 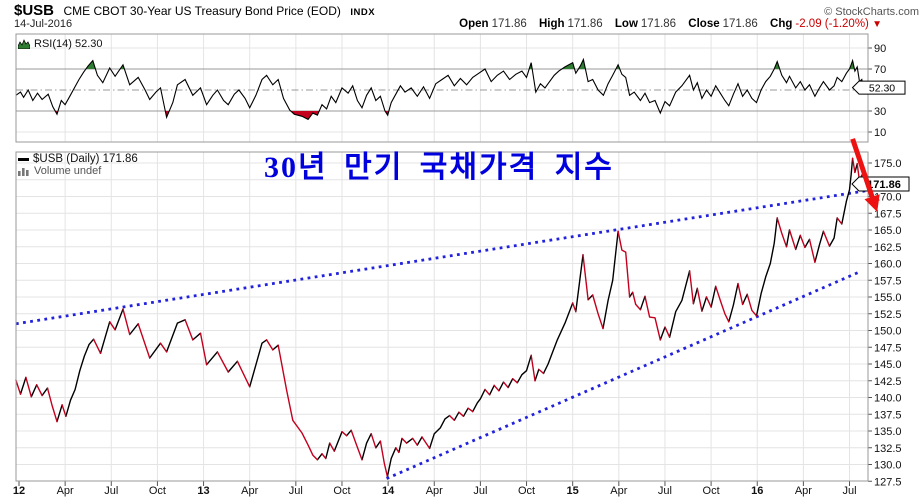 I want to click on price-axis-label: 155.0, so click(x=888, y=298).